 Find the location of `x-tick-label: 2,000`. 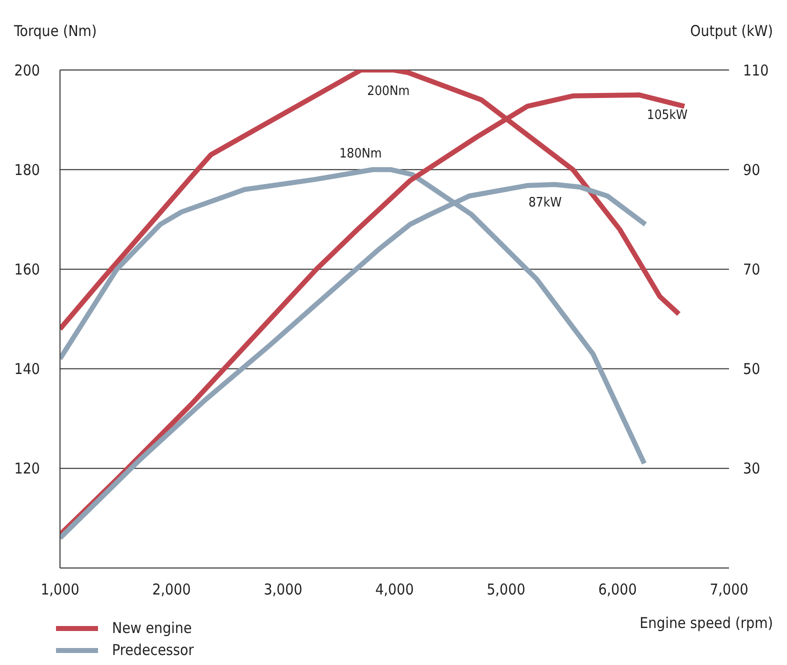

x-tick-label: 2,000 is located at coordinates (171, 589).